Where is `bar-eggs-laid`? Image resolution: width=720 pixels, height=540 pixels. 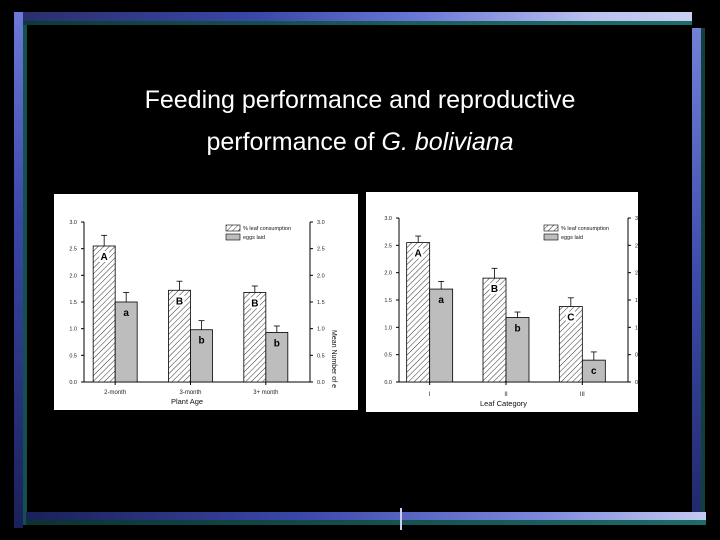 bar-eggs-laid is located at coordinates (517, 350).